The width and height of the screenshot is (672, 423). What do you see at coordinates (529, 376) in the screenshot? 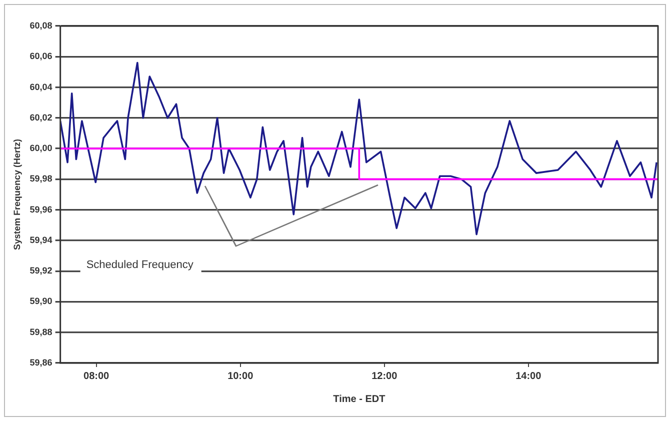
I see `x-tick-label: 14:00` at bounding box center [529, 376].